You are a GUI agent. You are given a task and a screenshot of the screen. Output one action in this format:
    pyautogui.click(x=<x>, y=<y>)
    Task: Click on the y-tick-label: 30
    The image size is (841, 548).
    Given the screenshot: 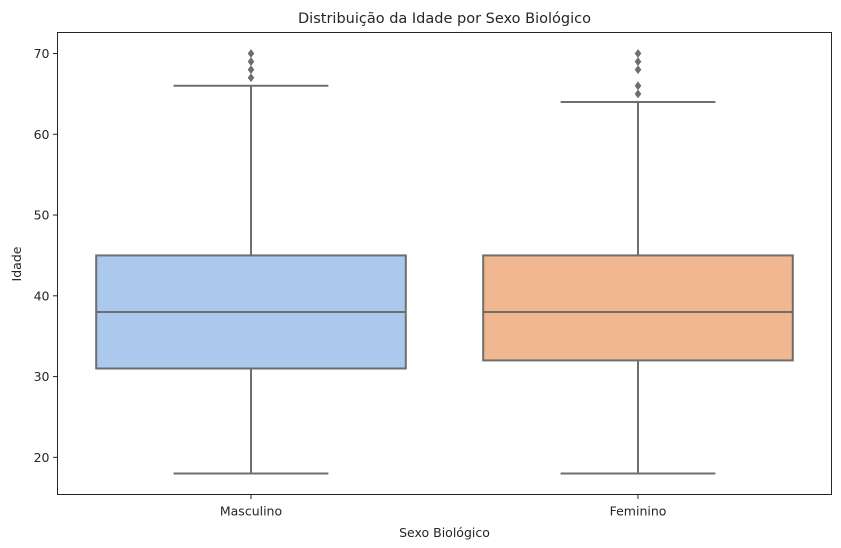 What is the action you would take?
    pyautogui.click(x=42, y=376)
    